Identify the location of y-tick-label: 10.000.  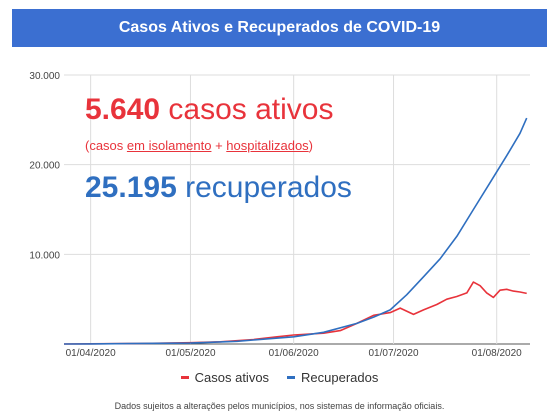
(44, 255).